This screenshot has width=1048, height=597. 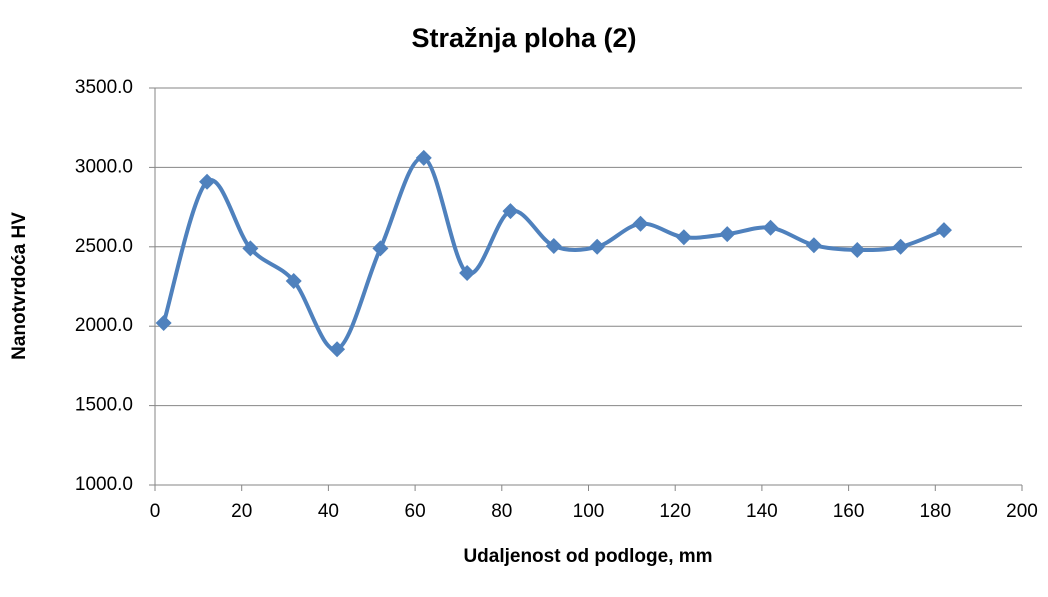 What do you see at coordinates (104, 325) in the screenshot?
I see `y-tick-label: 2000.0` at bounding box center [104, 325].